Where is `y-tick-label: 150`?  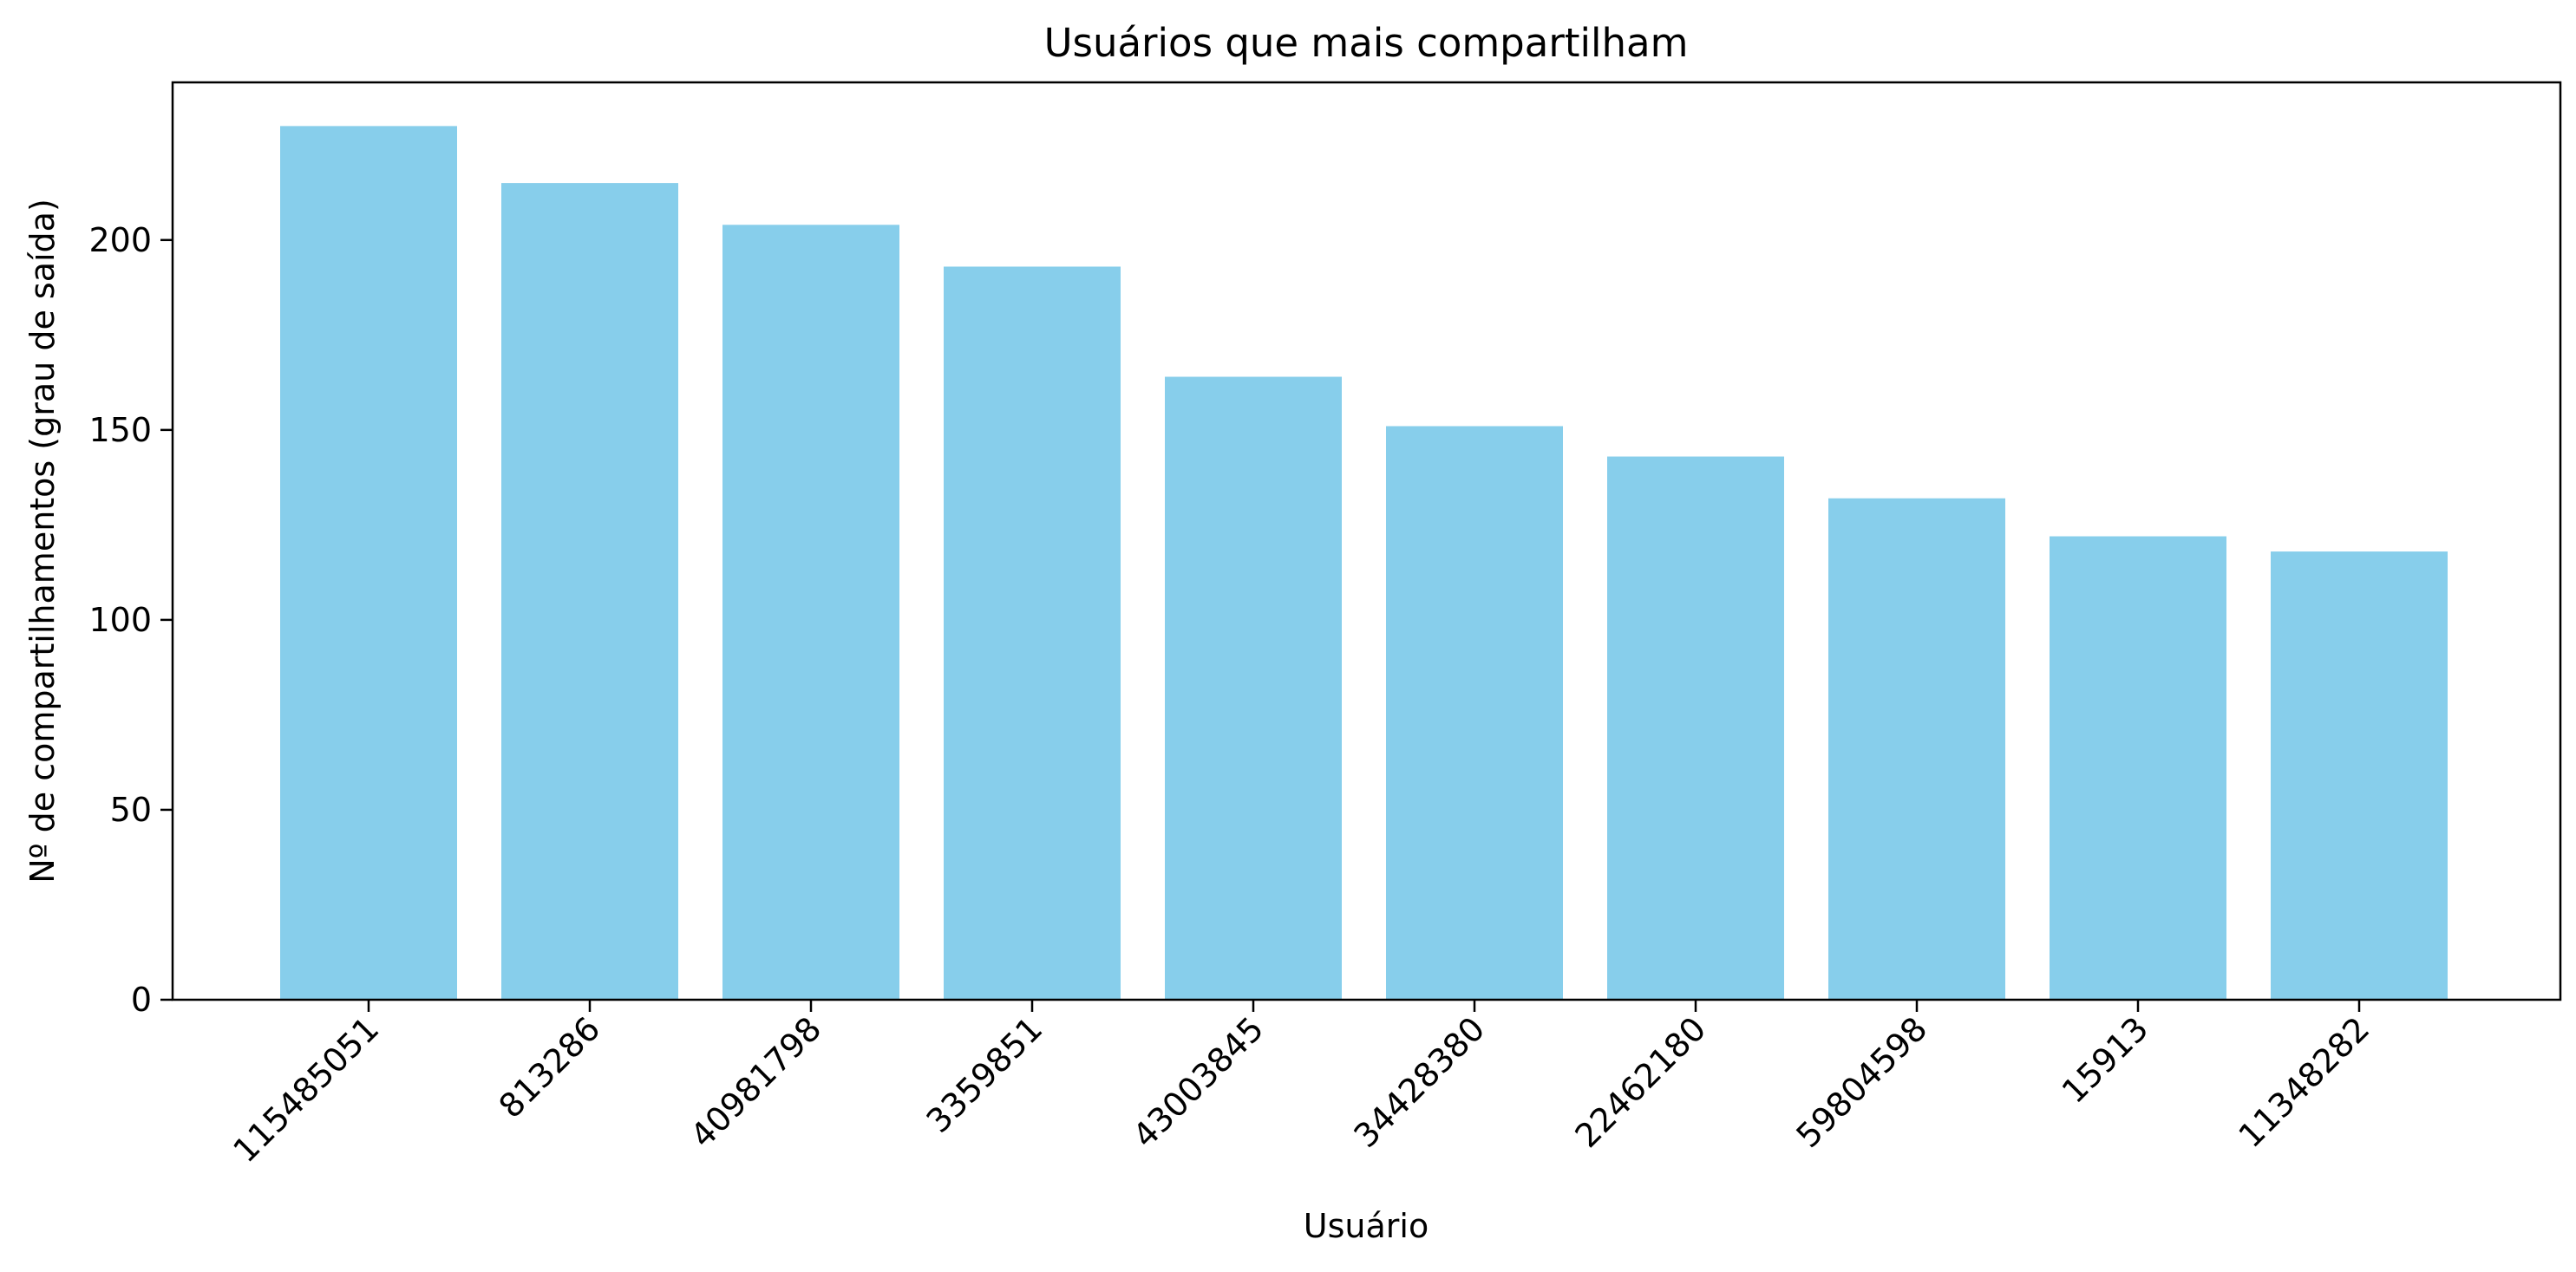 y-tick-label: 150 is located at coordinates (120, 430).